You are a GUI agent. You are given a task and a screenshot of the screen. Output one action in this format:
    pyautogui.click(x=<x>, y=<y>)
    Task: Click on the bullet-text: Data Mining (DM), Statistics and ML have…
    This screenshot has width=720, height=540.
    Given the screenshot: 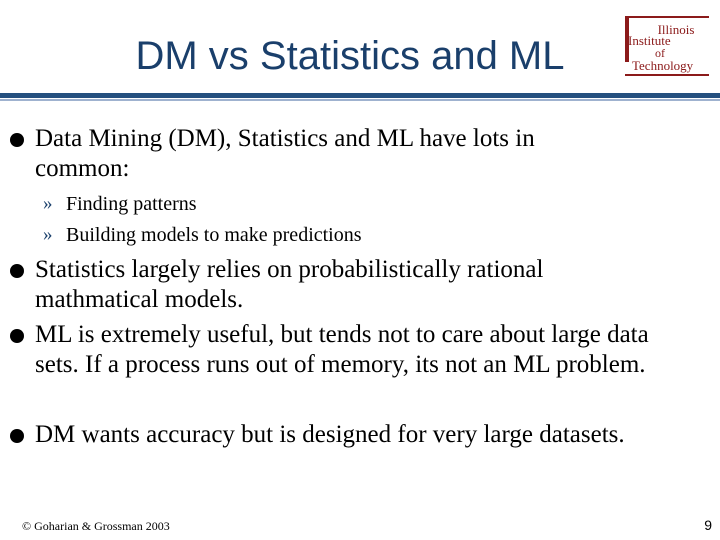 What is the action you would take?
    pyautogui.click(x=285, y=153)
    